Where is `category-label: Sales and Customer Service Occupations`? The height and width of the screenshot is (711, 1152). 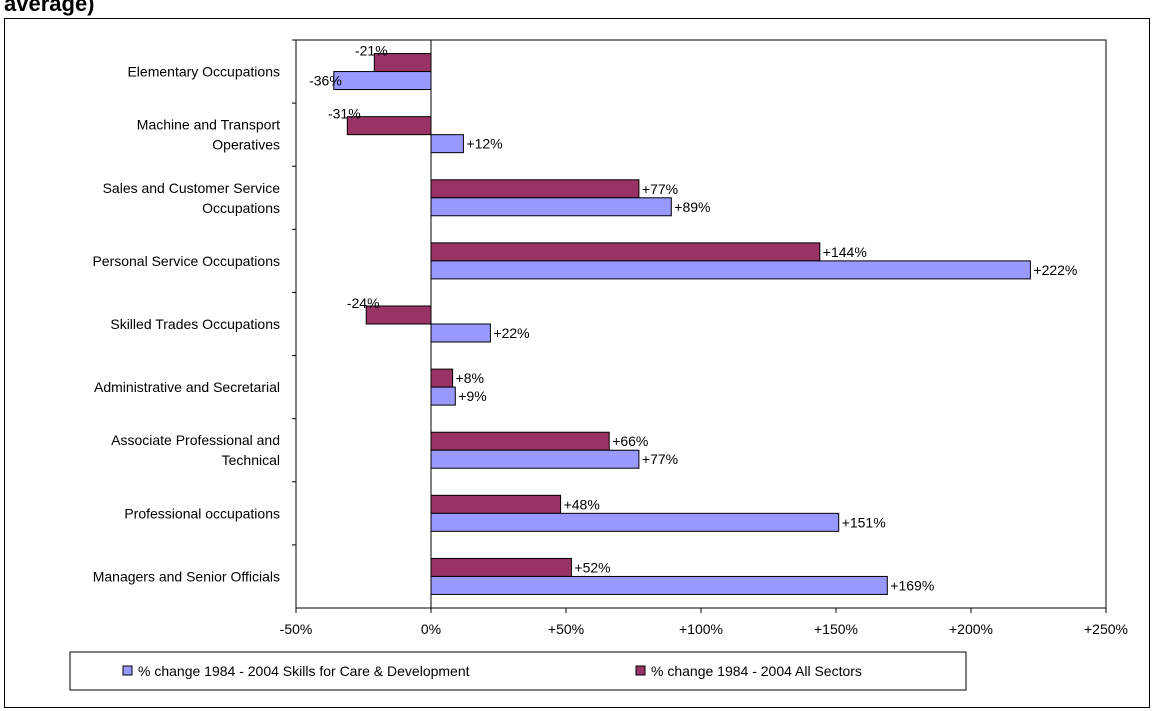
category-label: Sales and Customer Service Occupations is located at coordinates (192, 198).